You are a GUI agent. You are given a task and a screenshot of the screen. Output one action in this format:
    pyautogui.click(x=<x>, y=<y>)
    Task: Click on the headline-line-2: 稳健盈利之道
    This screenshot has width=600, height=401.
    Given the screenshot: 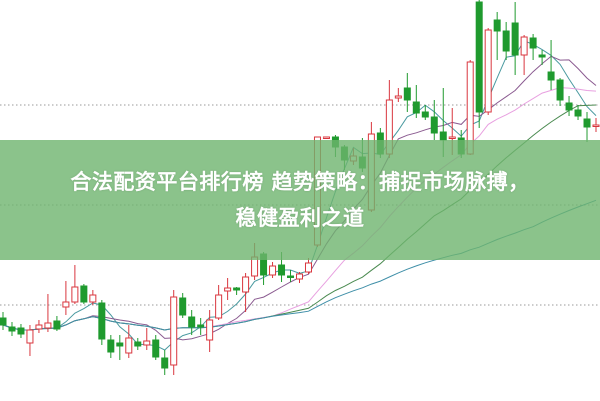 What is the action you would take?
    pyautogui.click(x=300, y=218)
    